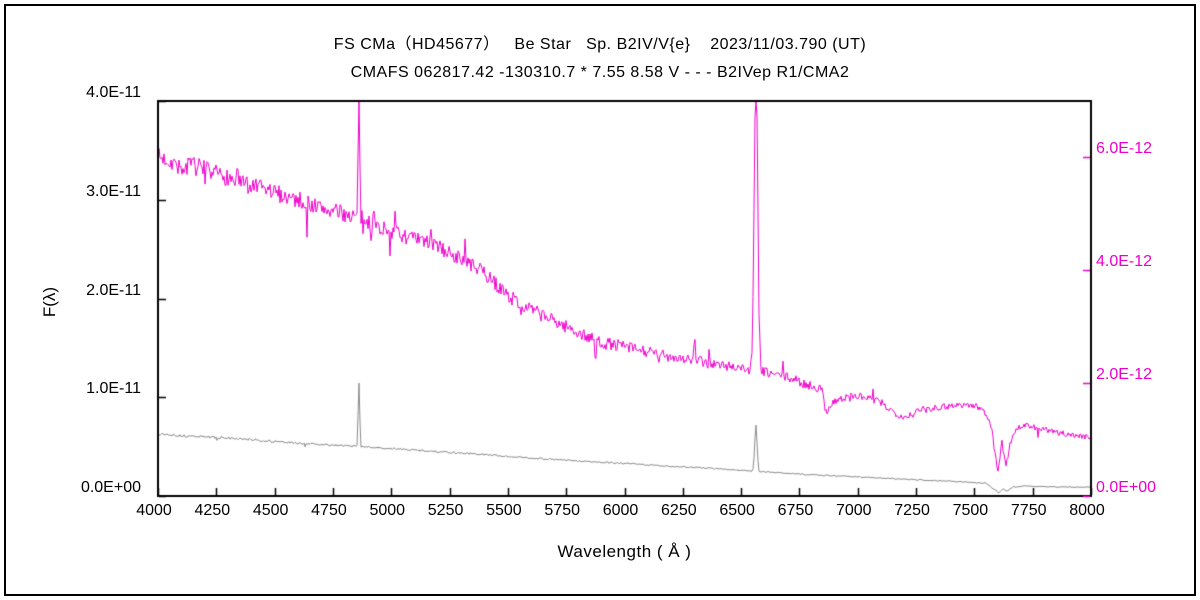  What do you see at coordinates (679, 510) in the screenshot?
I see `x-tick-label: 6250` at bounding box center [679, 510].